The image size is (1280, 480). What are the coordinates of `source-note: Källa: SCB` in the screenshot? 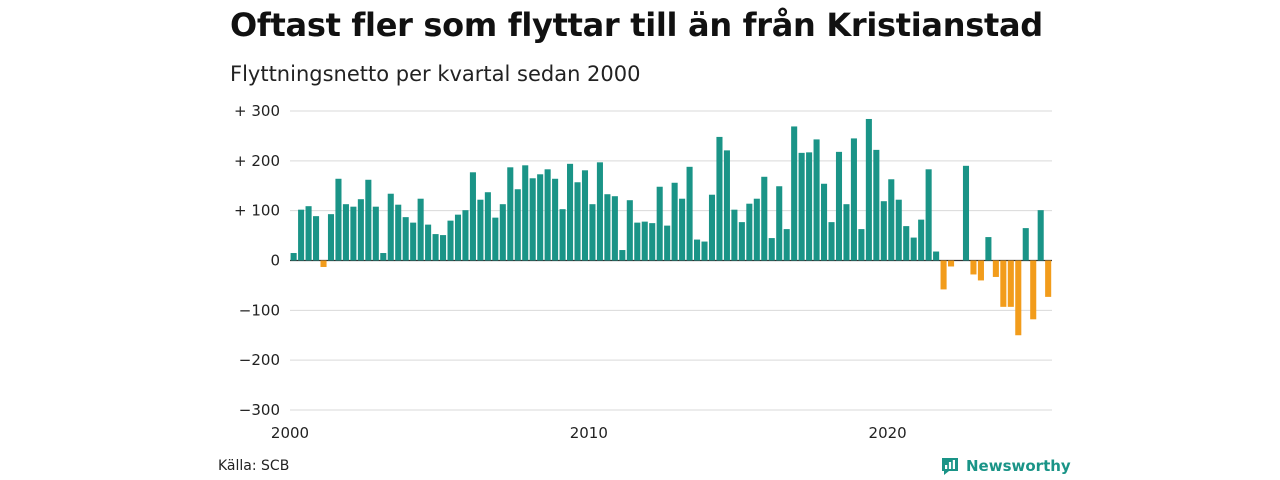 It's located at (254, 466).